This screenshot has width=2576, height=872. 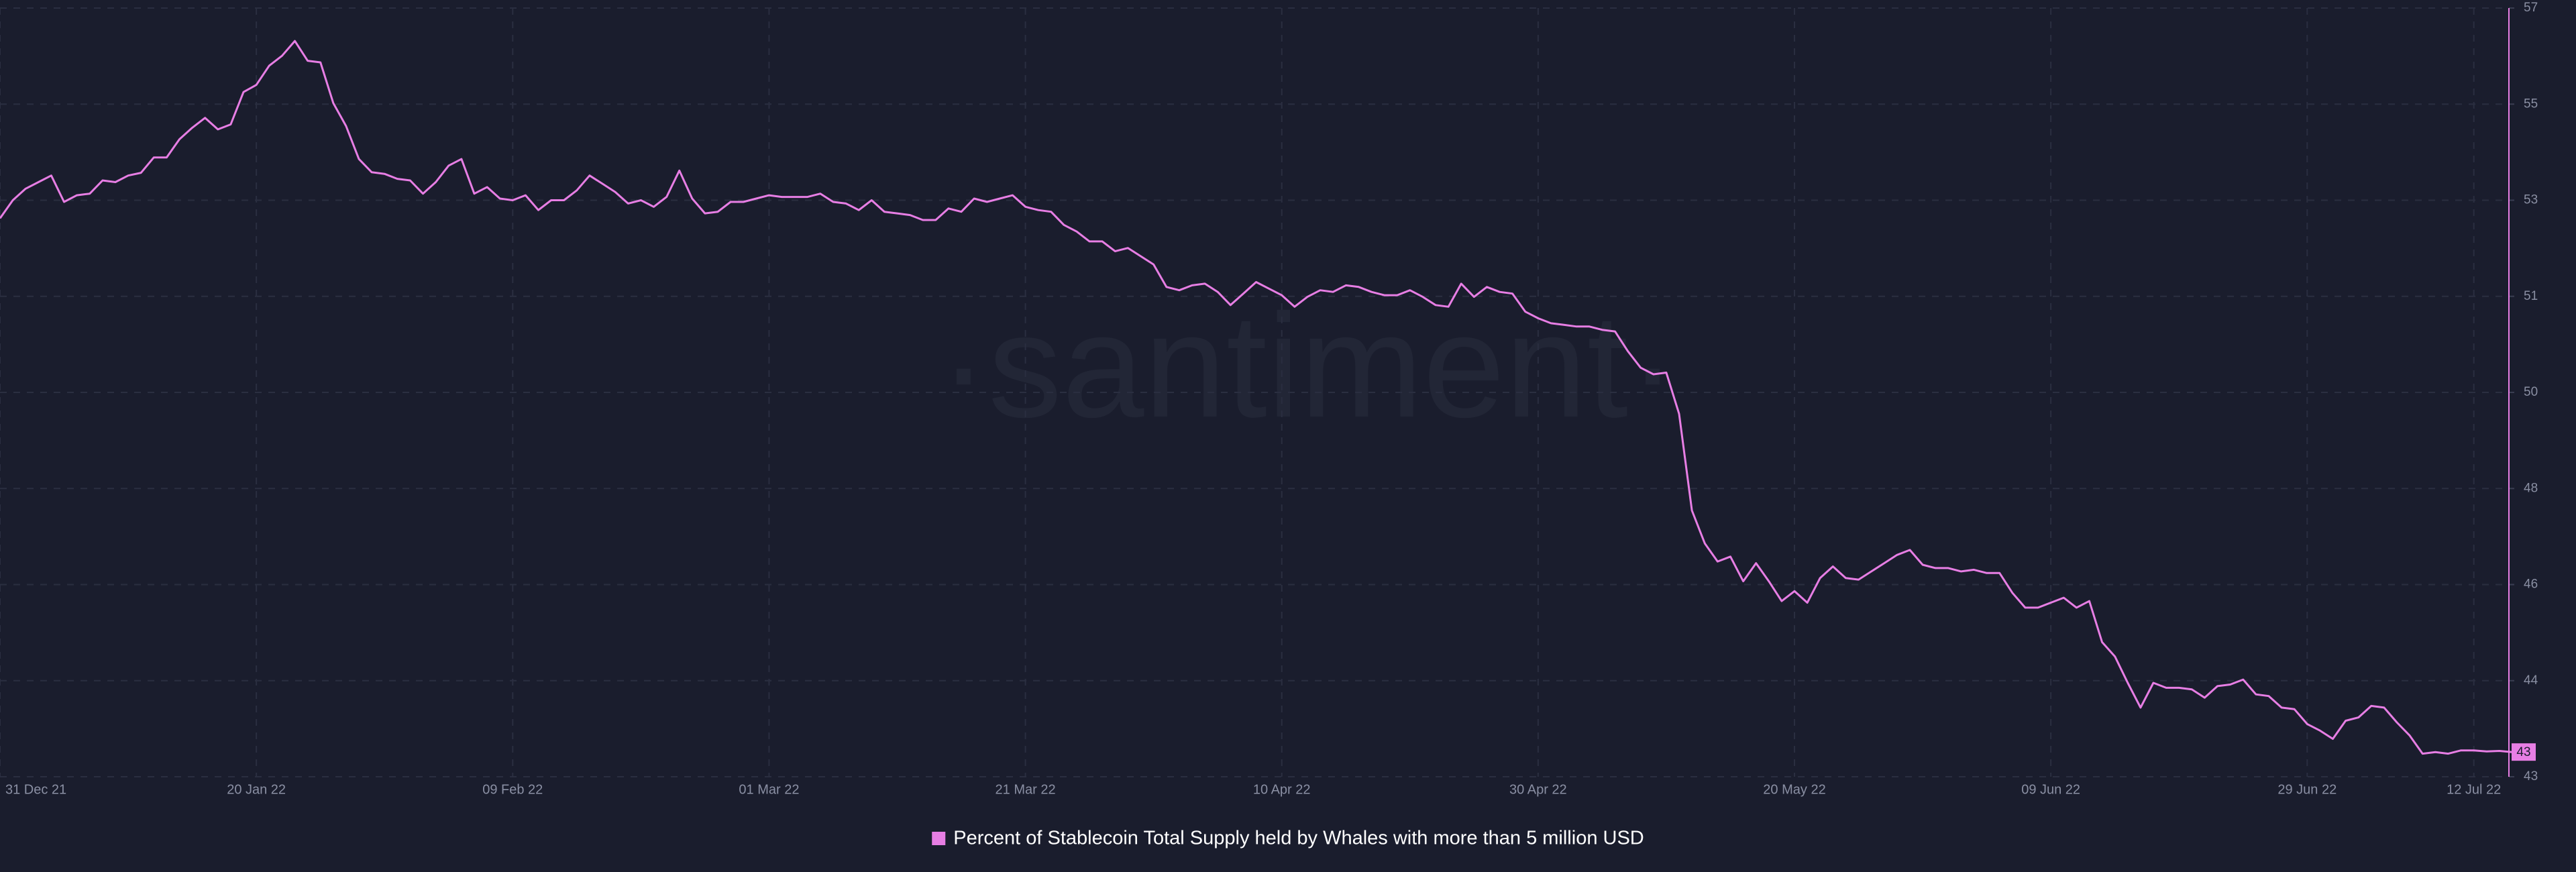 I want to click on last-value-badge, so click(x=2524, y=752).